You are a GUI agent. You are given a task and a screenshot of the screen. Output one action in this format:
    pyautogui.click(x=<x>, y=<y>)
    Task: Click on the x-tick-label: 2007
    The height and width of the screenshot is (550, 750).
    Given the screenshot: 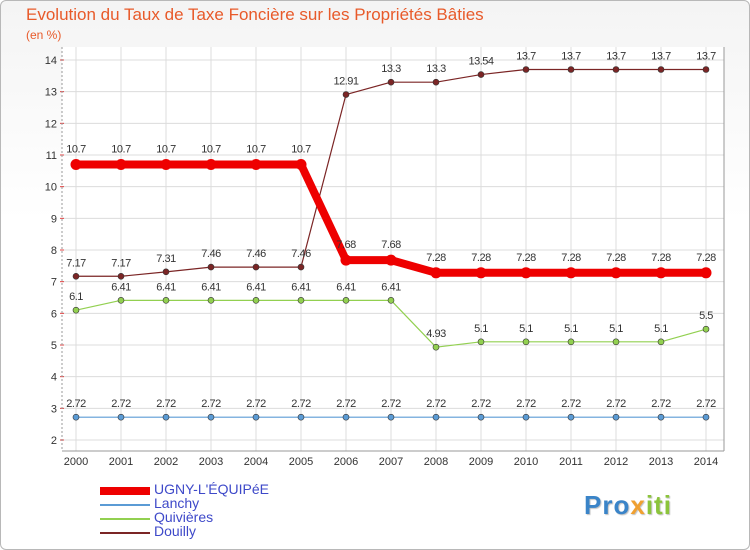 What is the action you would take?
    pyautogui.click(x=391, y=462)
    